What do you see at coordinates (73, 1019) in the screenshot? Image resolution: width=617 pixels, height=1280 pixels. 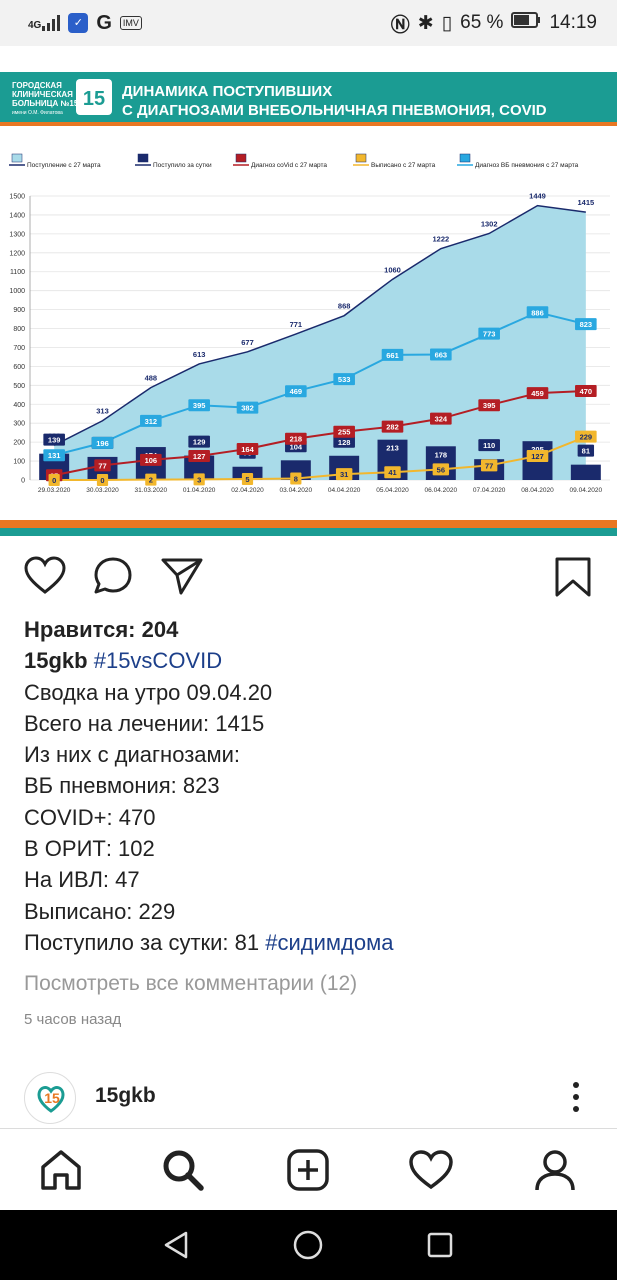 I see `post-timestamp: 5 часов назад` at bounding box center [73, 1019].